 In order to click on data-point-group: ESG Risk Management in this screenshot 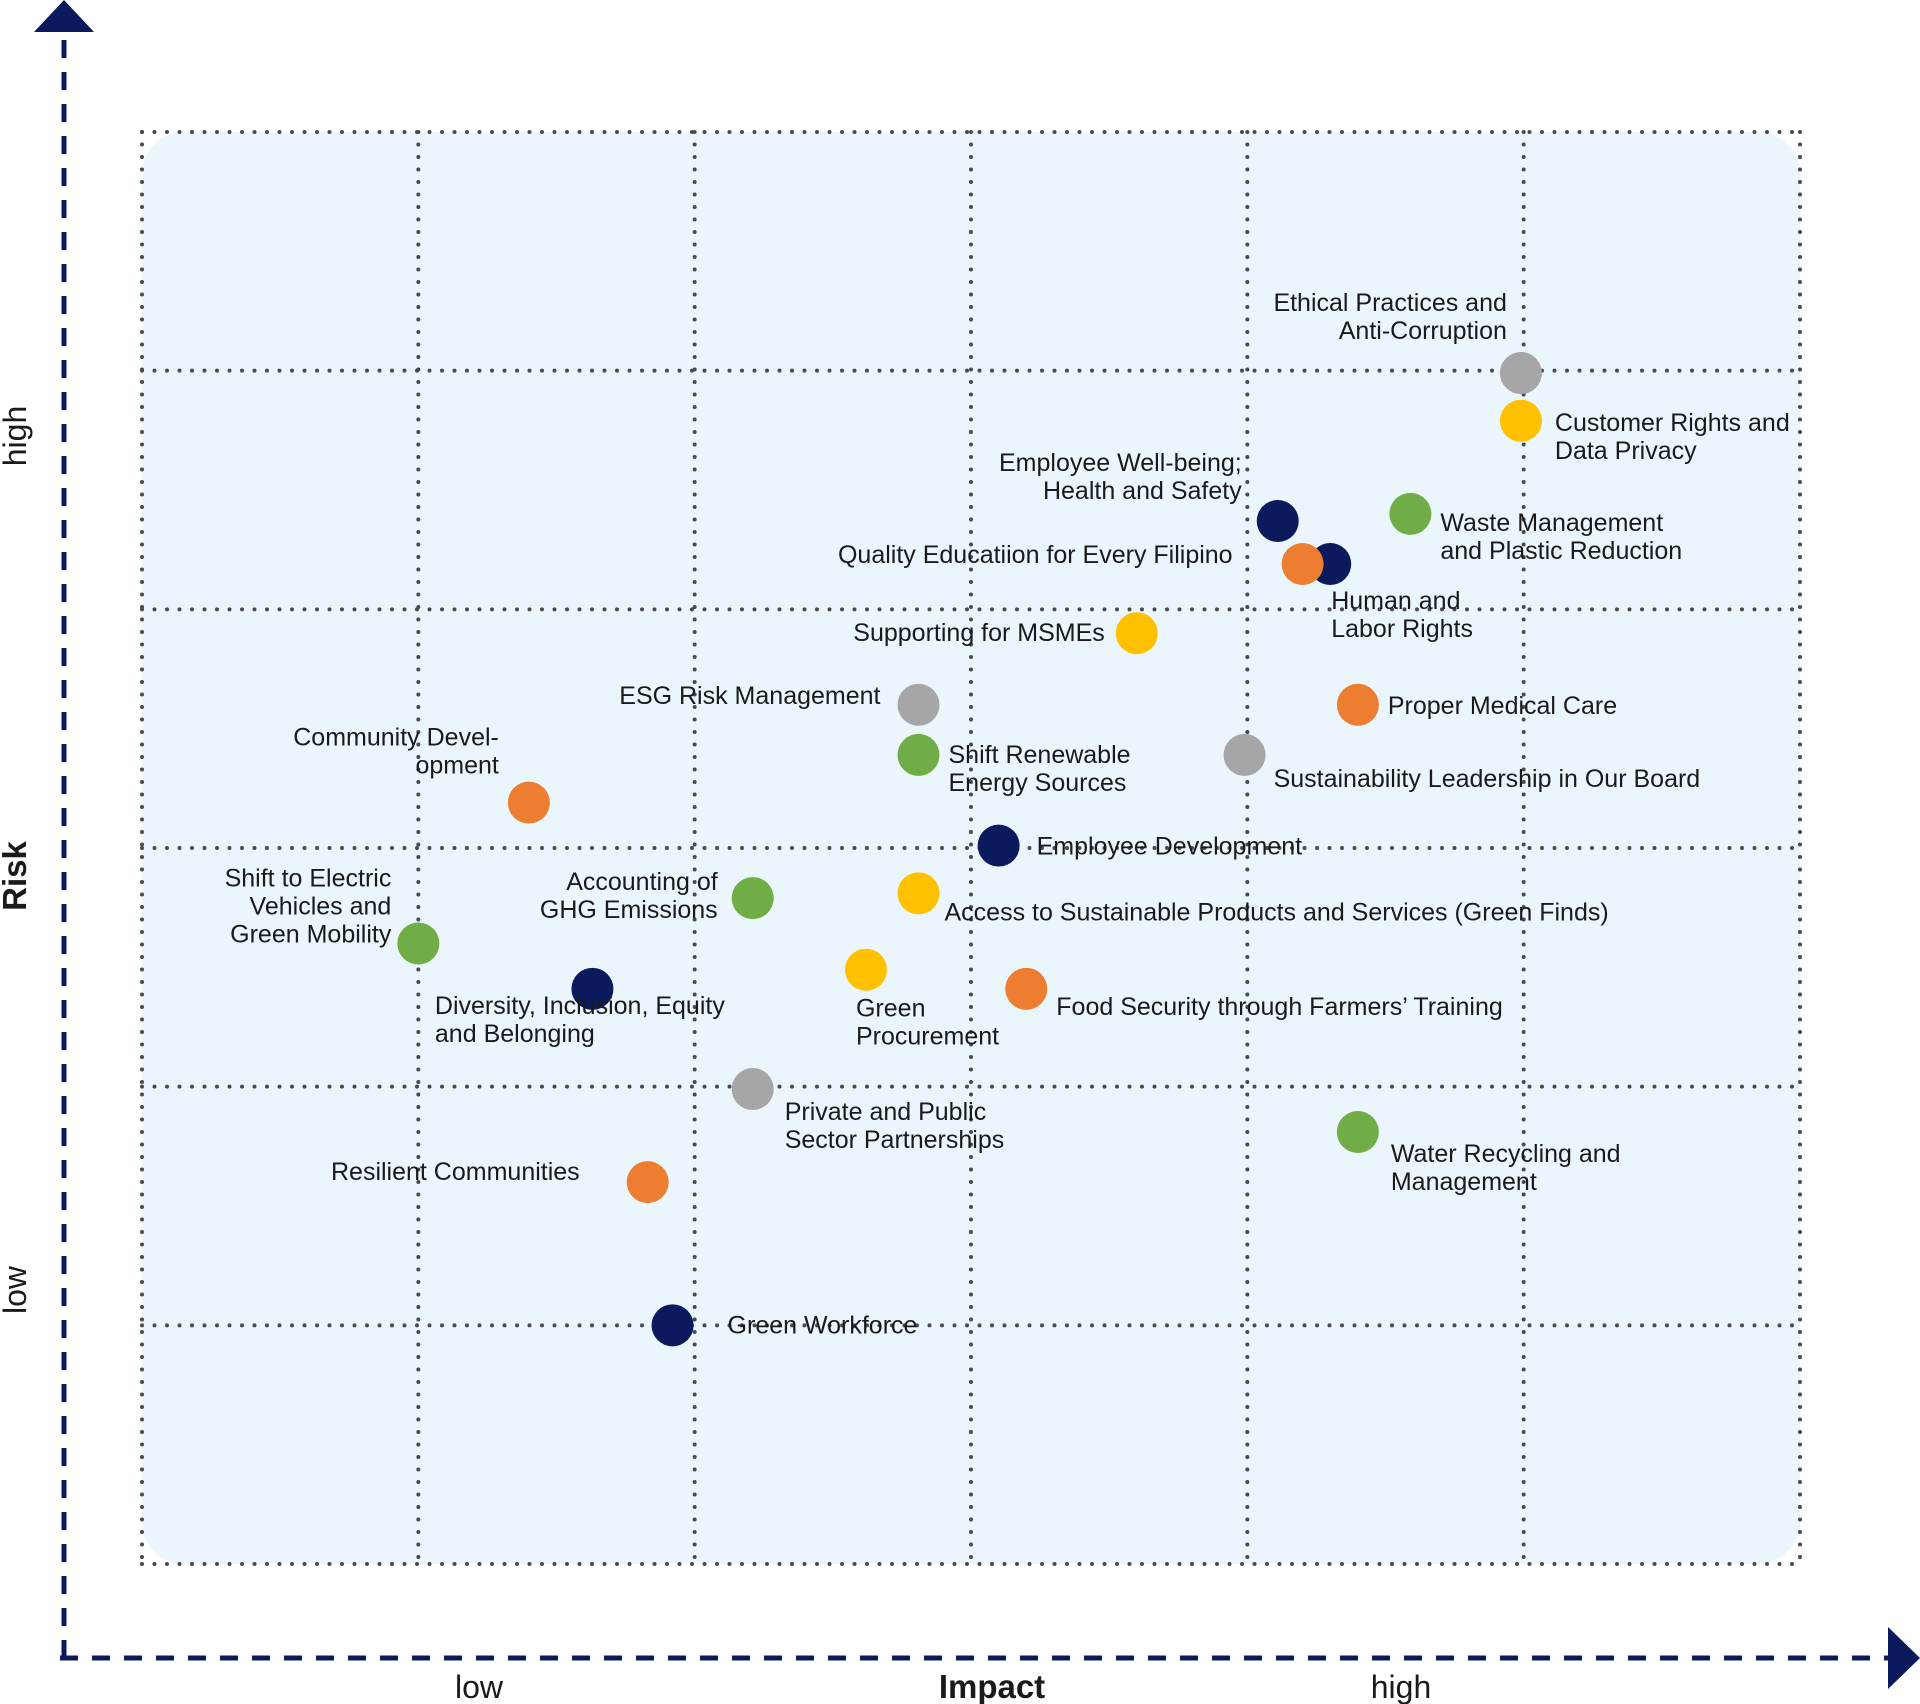, I will do `click(779, 704)`.